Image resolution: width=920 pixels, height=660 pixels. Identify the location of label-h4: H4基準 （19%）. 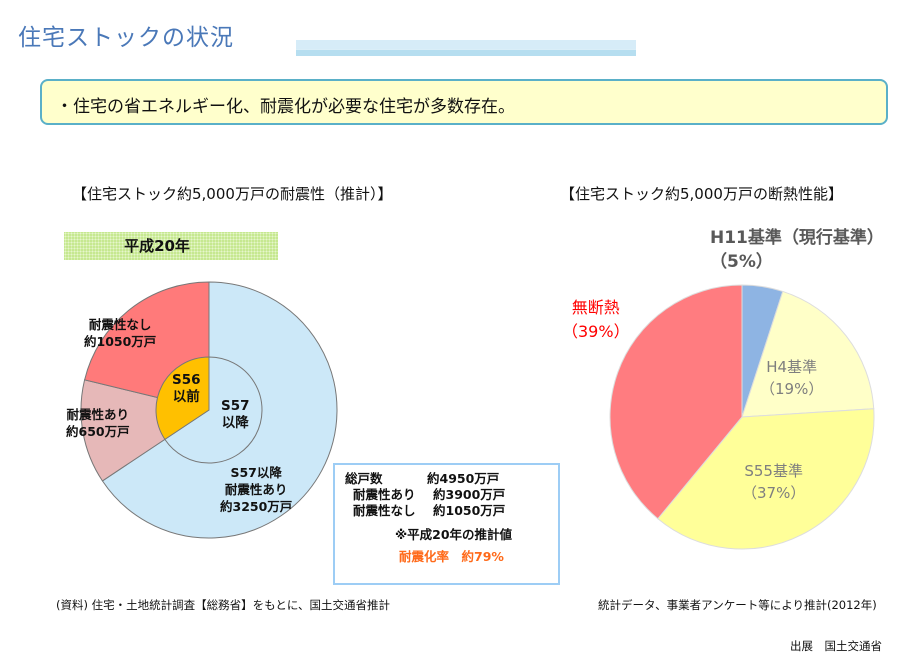
(791, 378).